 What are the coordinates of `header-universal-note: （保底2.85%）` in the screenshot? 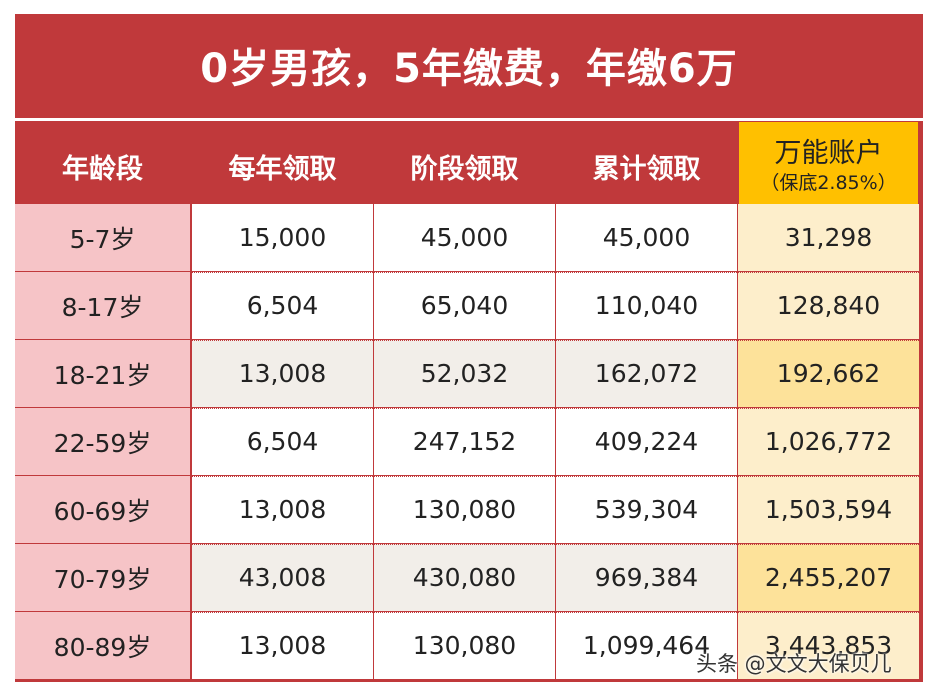 It's located at (828, 182).